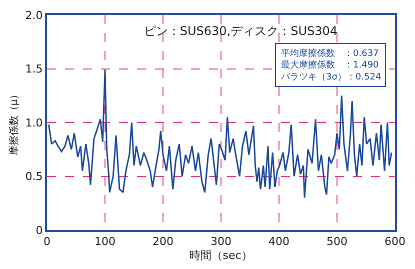  I want to click on y-tick-label: 2.0, so click(34, 15).